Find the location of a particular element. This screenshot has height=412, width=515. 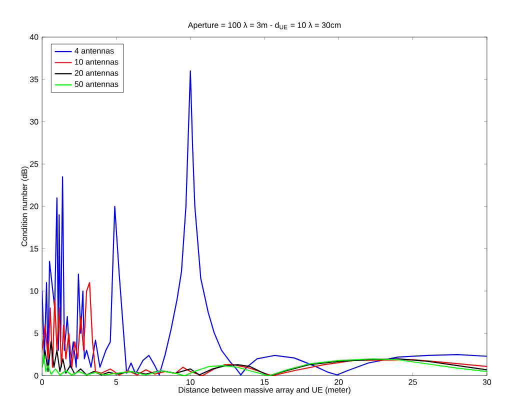

legend-label: 10 antennas is located at coordinates (96, 62).